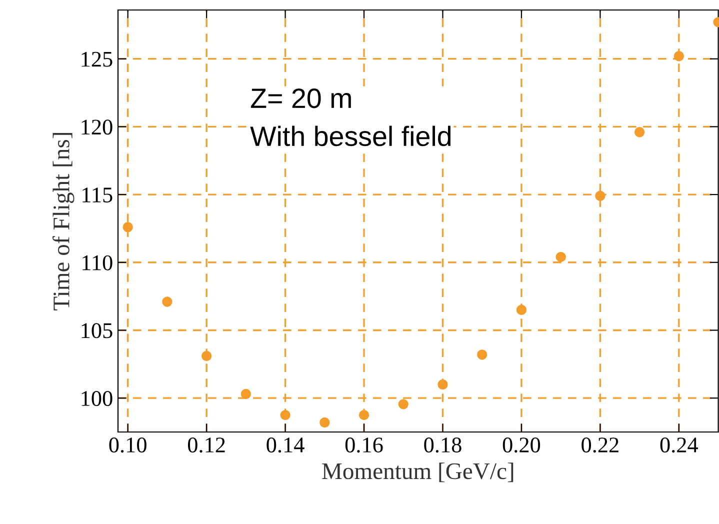  I want to click on x-tick-label: 0.18, so click(443, 445).